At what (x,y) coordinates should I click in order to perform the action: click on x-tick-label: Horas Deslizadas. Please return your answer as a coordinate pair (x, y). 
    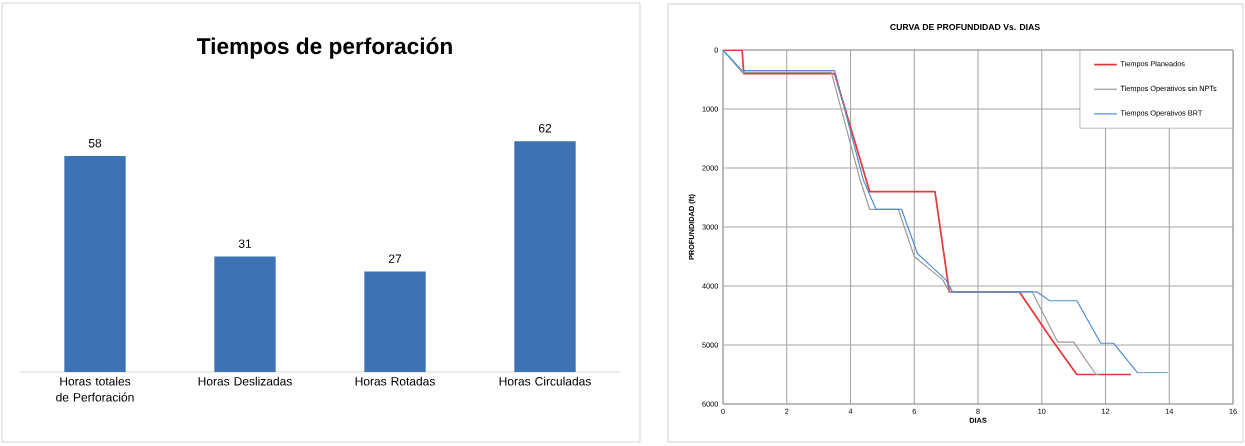
    Looking at the image, I should click on (245, 381).